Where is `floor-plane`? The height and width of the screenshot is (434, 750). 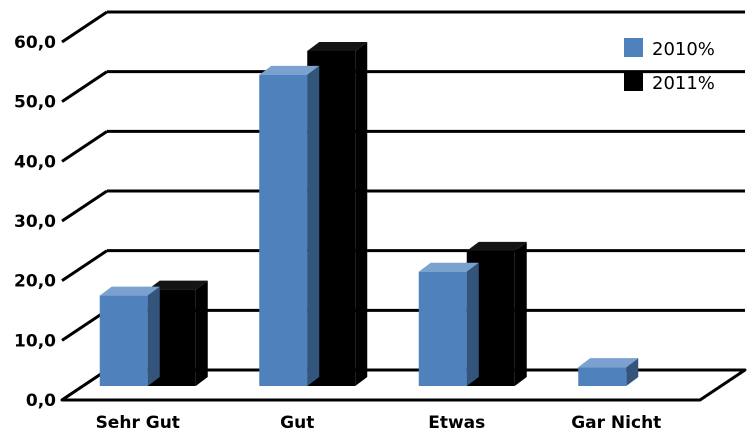
floor-plane is located at coordinates (403, 385).